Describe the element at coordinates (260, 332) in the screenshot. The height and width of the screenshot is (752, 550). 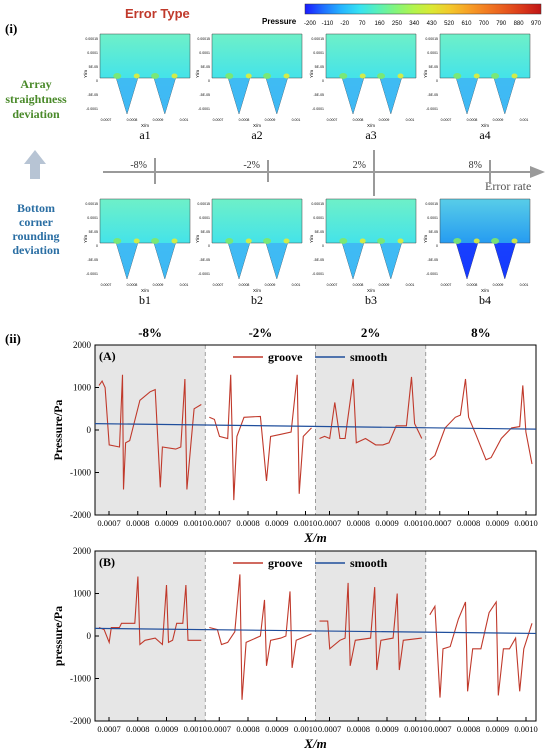
I see `section-title: -2%` at that location.